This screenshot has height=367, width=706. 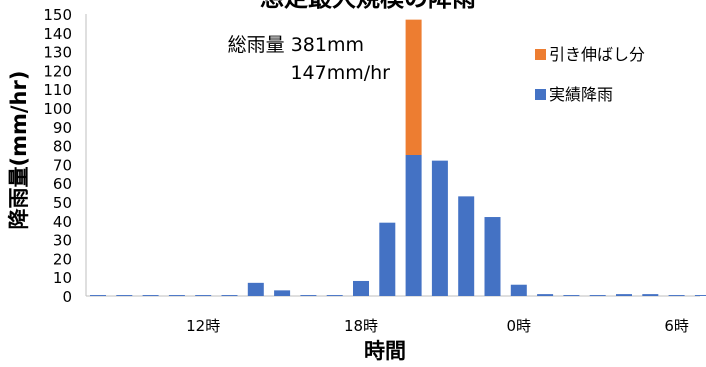 I want to click on peak-rainfall-annotation: 147mm/hr, so click(x=340, y=73).